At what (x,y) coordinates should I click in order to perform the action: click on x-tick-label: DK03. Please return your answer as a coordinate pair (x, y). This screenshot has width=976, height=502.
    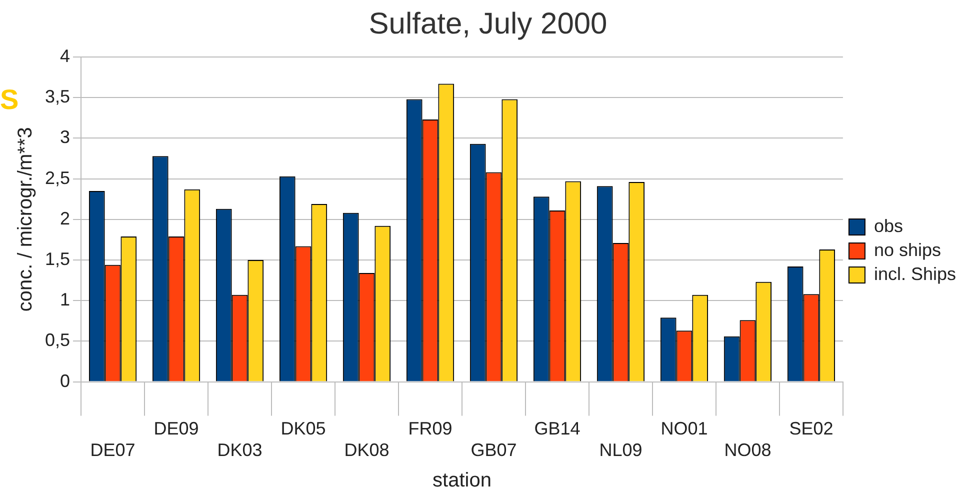
    Looking at the image, I should click on (239, 450).